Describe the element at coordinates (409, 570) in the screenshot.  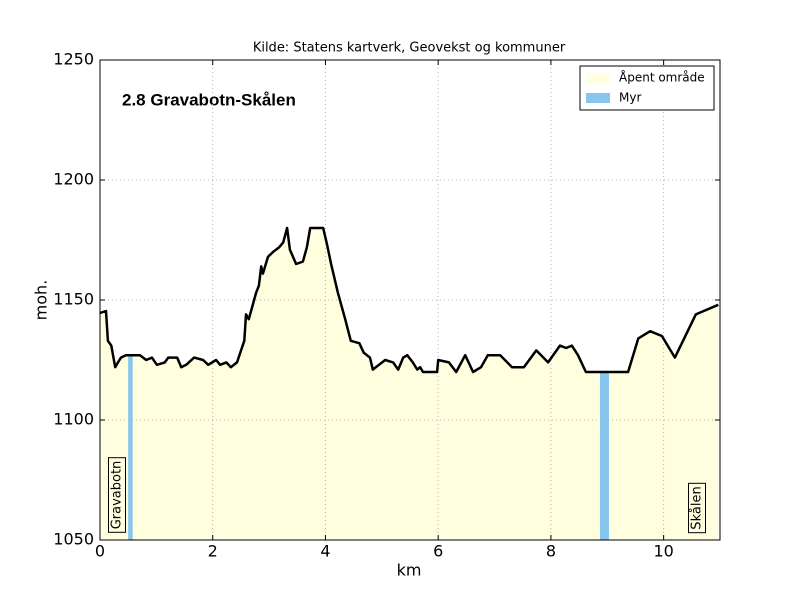
I see `x-axis-label: km` at that location.